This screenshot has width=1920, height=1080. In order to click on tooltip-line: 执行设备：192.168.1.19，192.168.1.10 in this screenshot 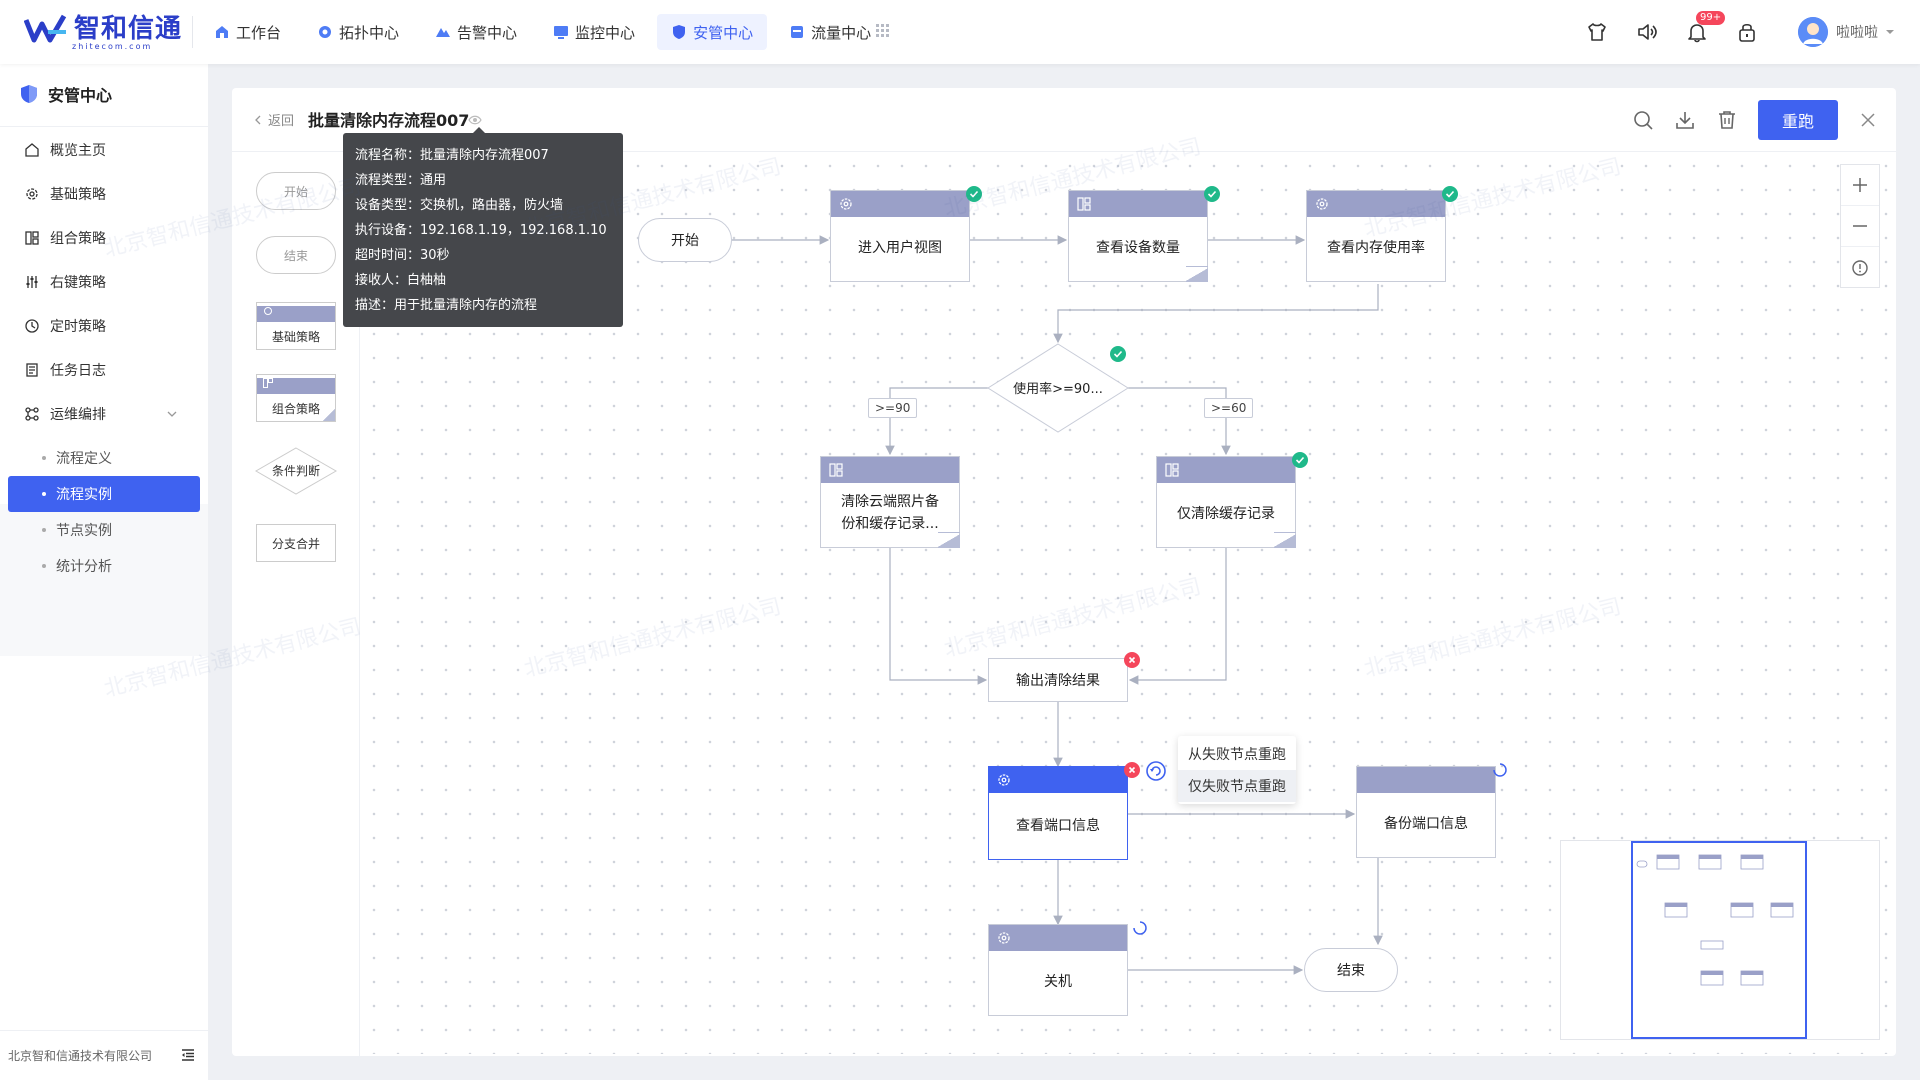, I will do `click(481, 230)`.